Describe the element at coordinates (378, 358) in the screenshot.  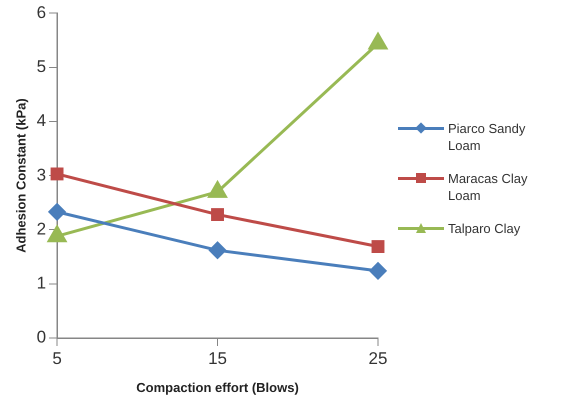
I see `x-tick-label: 25` at that location.